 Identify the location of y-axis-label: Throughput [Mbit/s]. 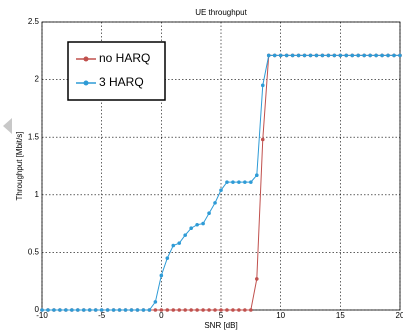
(19, 166).